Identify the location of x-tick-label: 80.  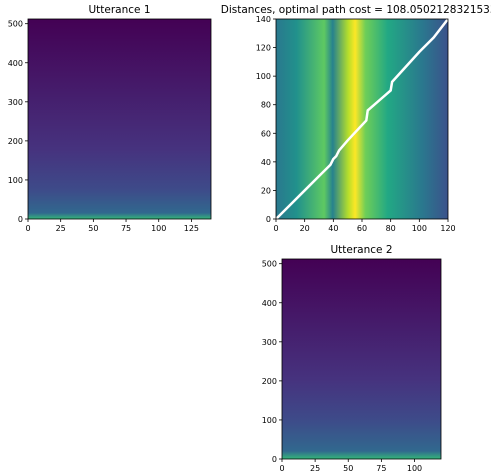
(391, 228).